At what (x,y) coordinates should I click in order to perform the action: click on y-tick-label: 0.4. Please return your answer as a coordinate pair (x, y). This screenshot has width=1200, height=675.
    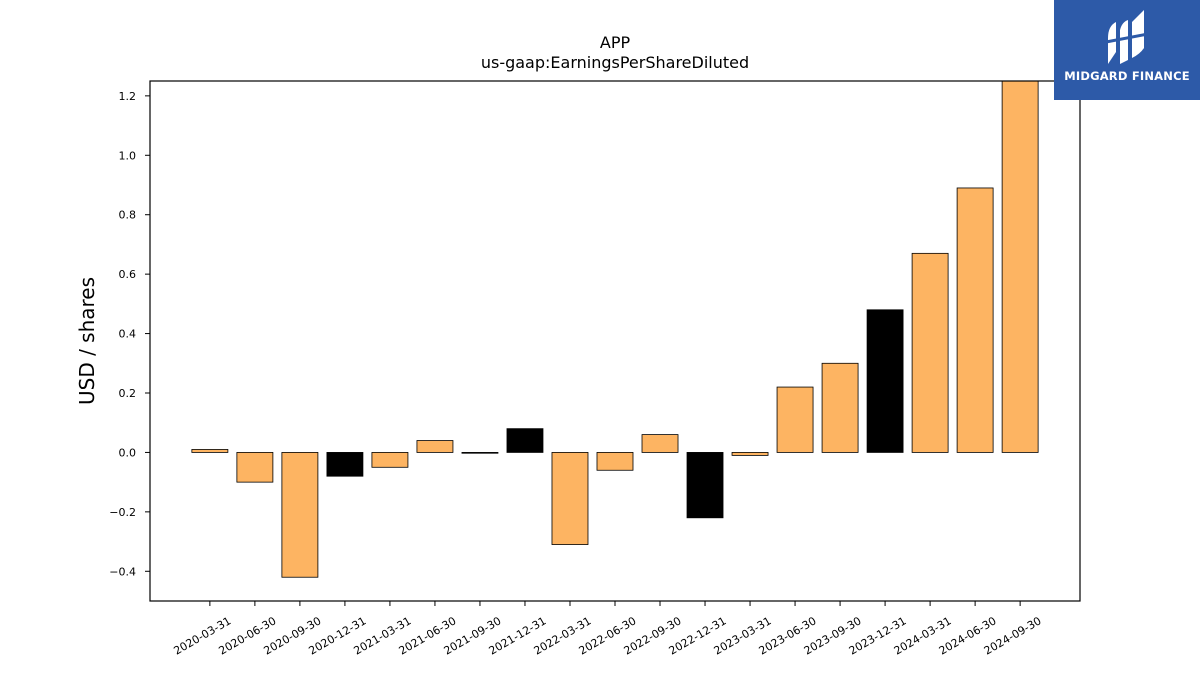
    Looking at the image, I should click on (128, 334).